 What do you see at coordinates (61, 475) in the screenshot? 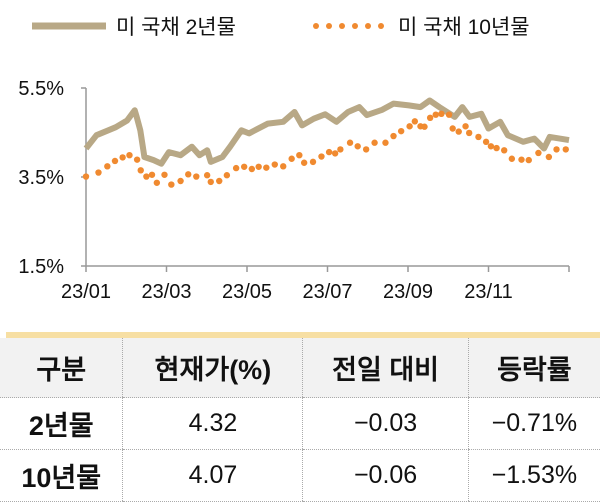
I see `row-label: 10년물` at bounding box center [61, 475].